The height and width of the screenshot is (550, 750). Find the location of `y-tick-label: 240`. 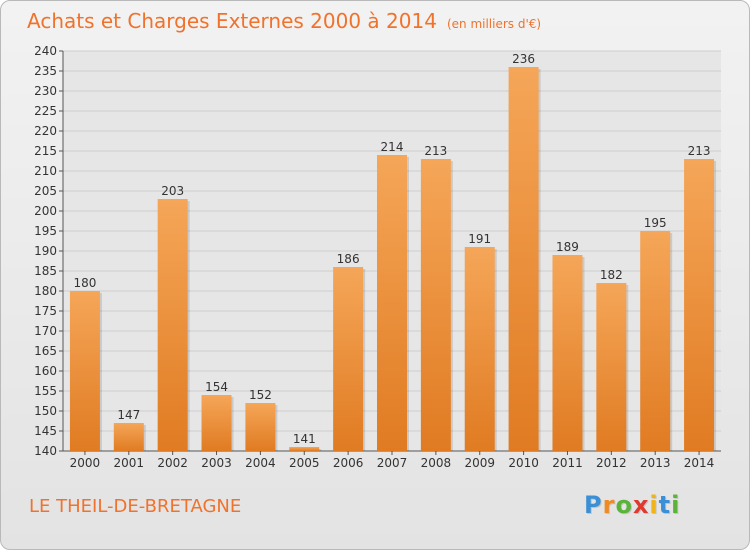

y-tick-label: 240 is located at coordinates (45, 51).